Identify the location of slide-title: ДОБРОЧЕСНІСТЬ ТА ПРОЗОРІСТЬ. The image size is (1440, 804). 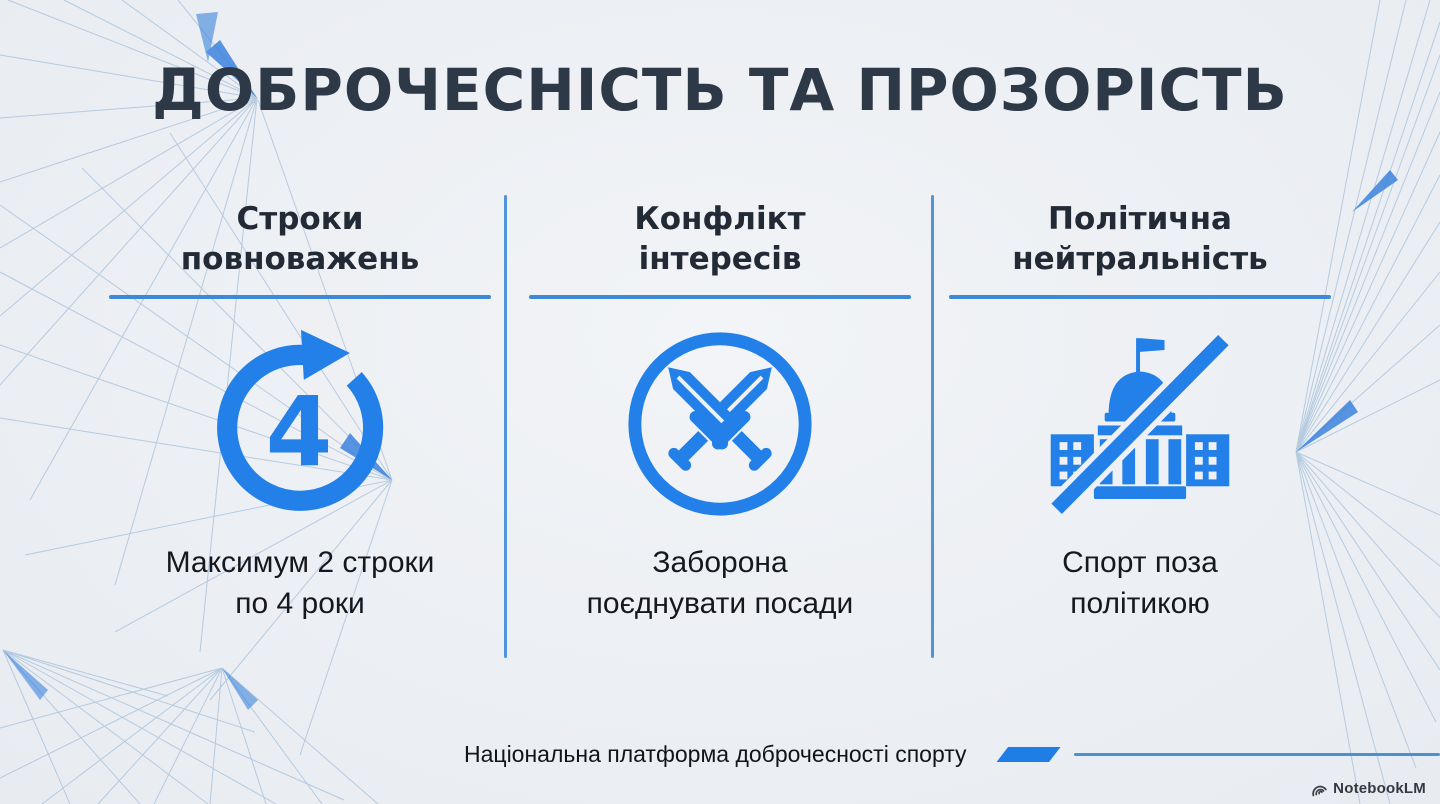
(720, 90).